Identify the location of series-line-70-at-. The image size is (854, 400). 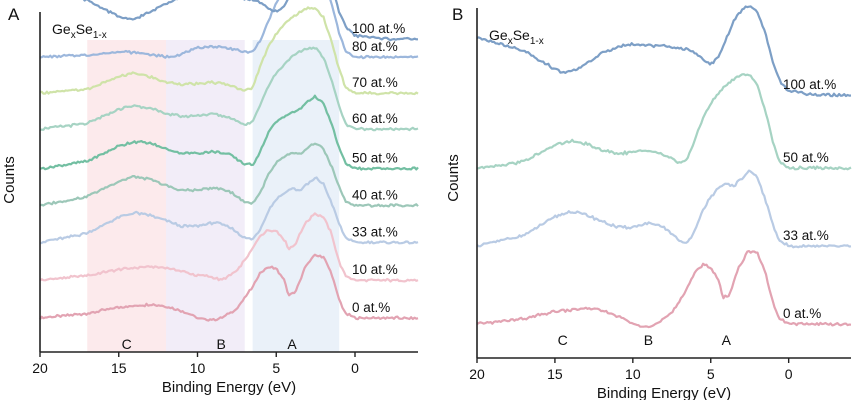
(229, 51).